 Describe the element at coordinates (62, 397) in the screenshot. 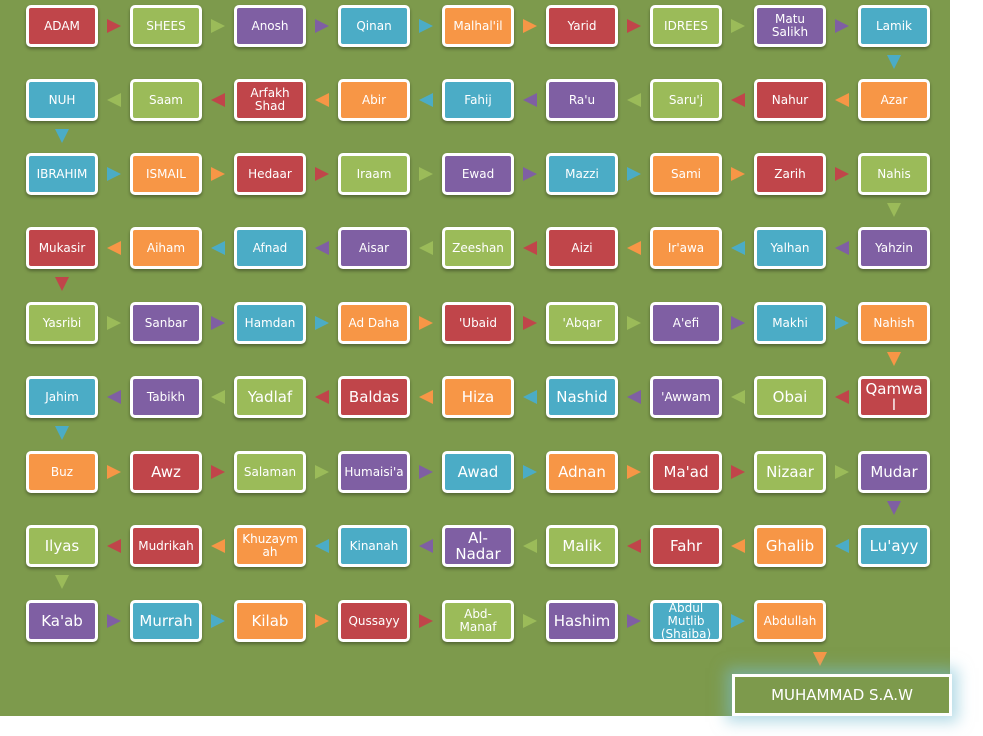

I see `node-jahim: Jahim` at that location.